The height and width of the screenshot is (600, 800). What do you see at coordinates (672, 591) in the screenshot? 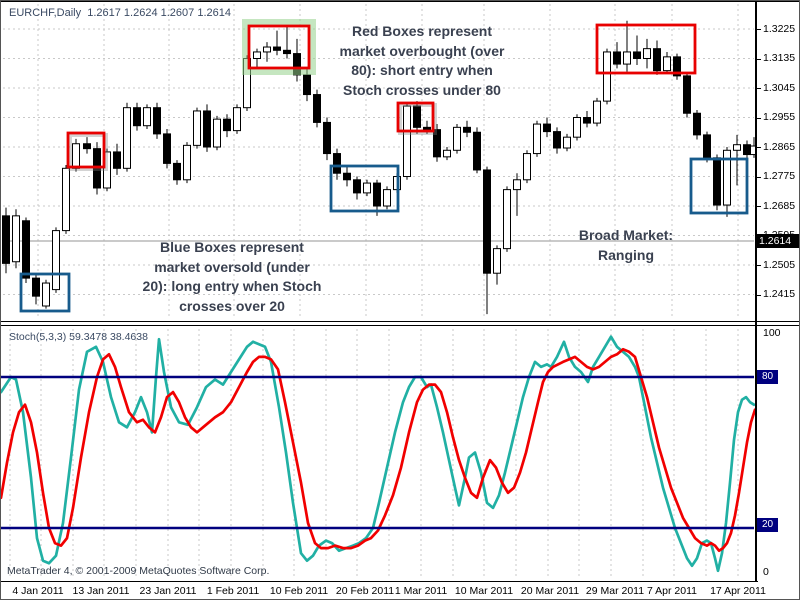
I see `date-axis-label: 7 Apr 2011` at bounding box center [672, 591].